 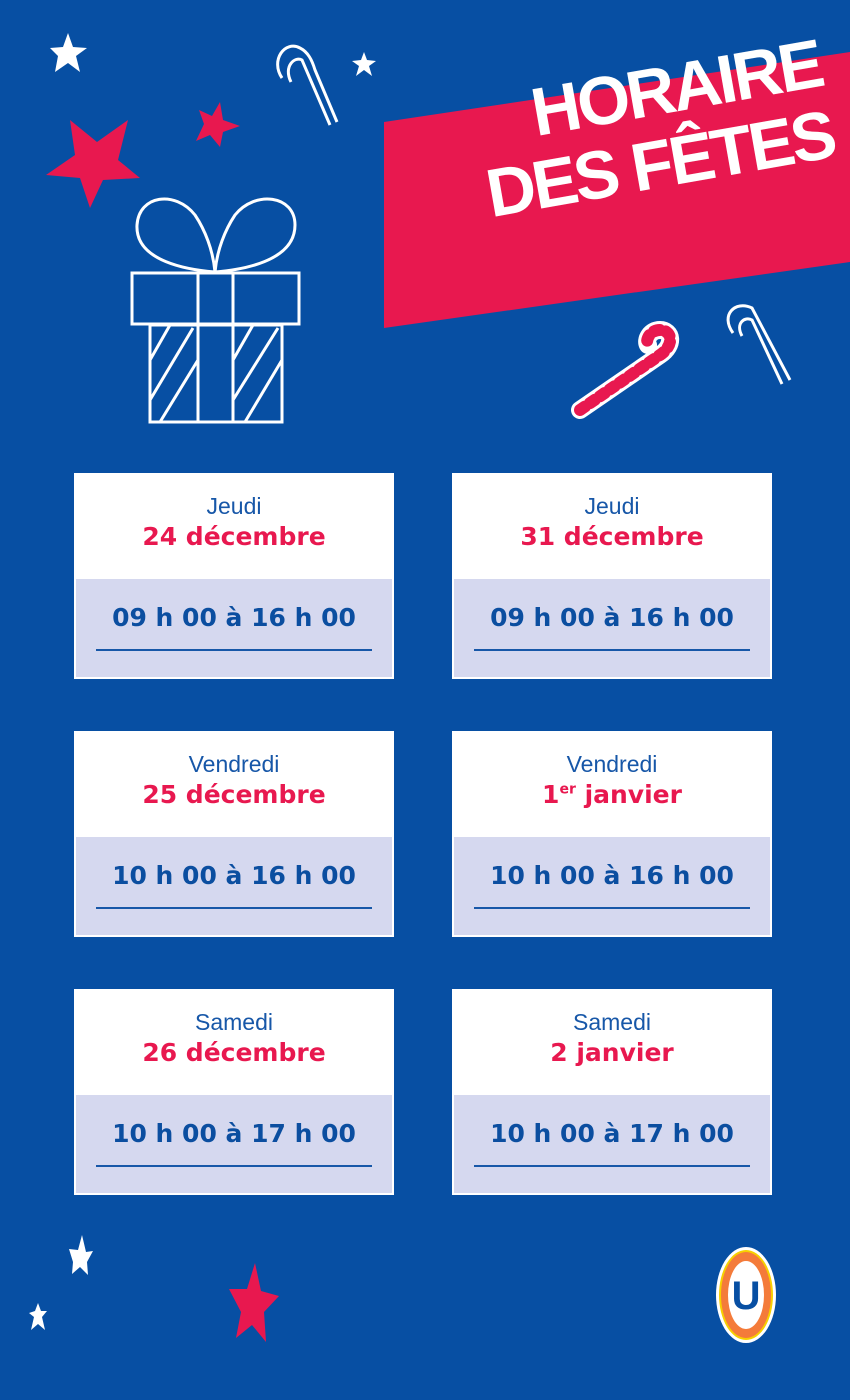 I want to click on schedule-card: Samedi 26 décembre 10 h 00 à 17 h 00, so click(x=234, y=1092).